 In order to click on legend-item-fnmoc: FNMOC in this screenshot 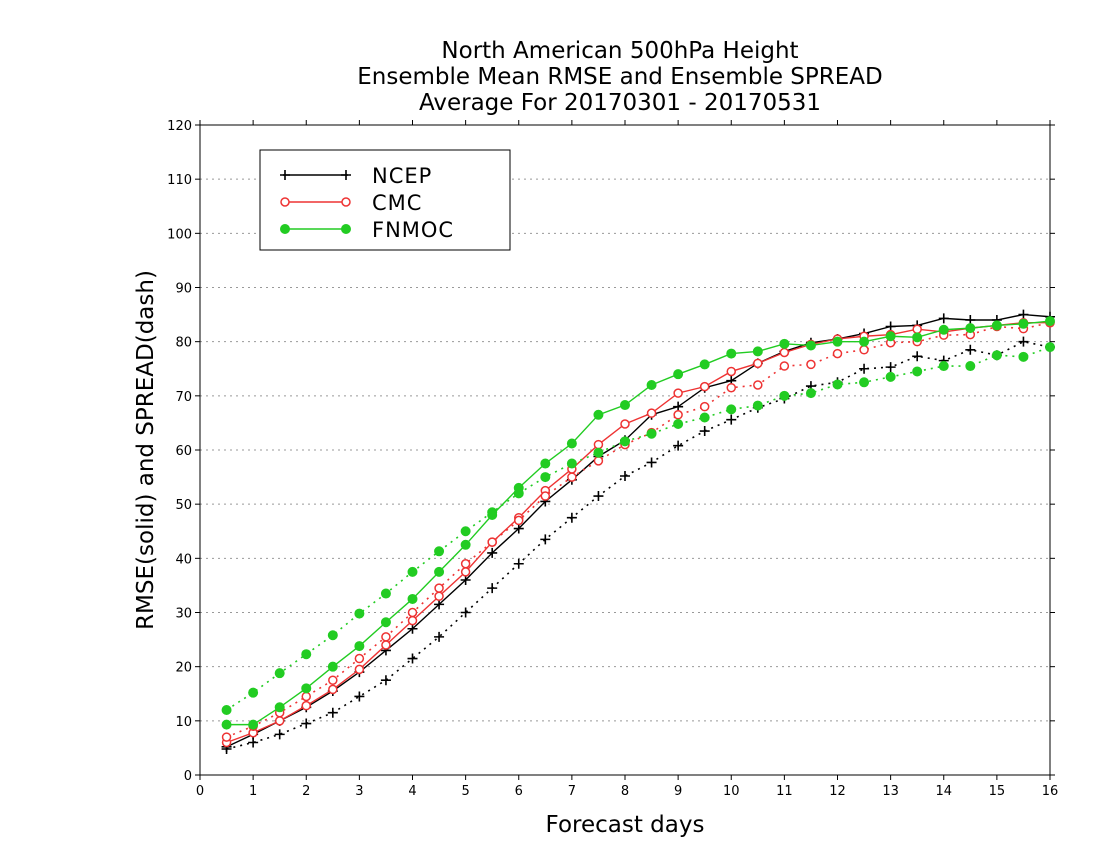, I will do `click(367, 230)`.